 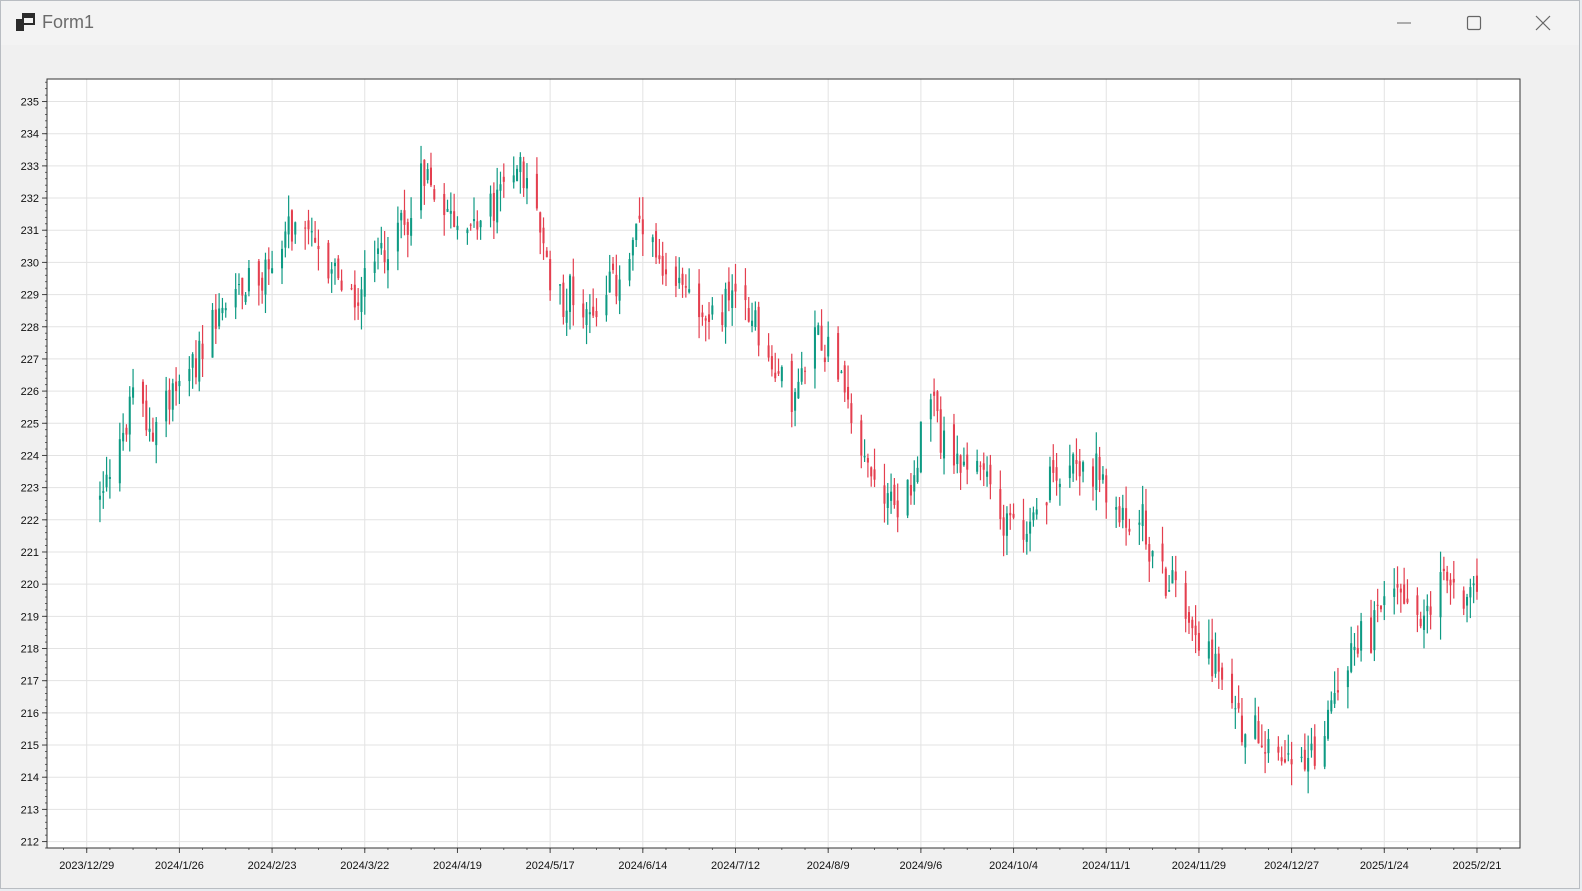 I want to click on close-icon, so click(x=1543, y=23).